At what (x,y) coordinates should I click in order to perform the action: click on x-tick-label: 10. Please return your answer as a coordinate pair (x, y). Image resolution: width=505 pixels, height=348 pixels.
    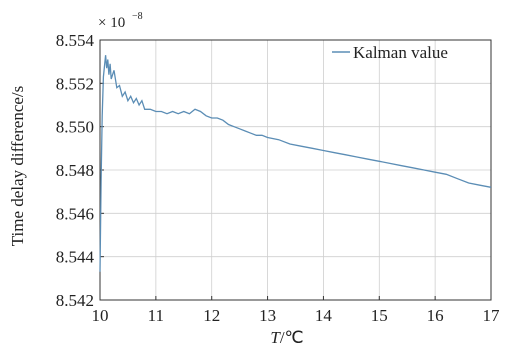
    Looking at the image, I should click on (100, 315).